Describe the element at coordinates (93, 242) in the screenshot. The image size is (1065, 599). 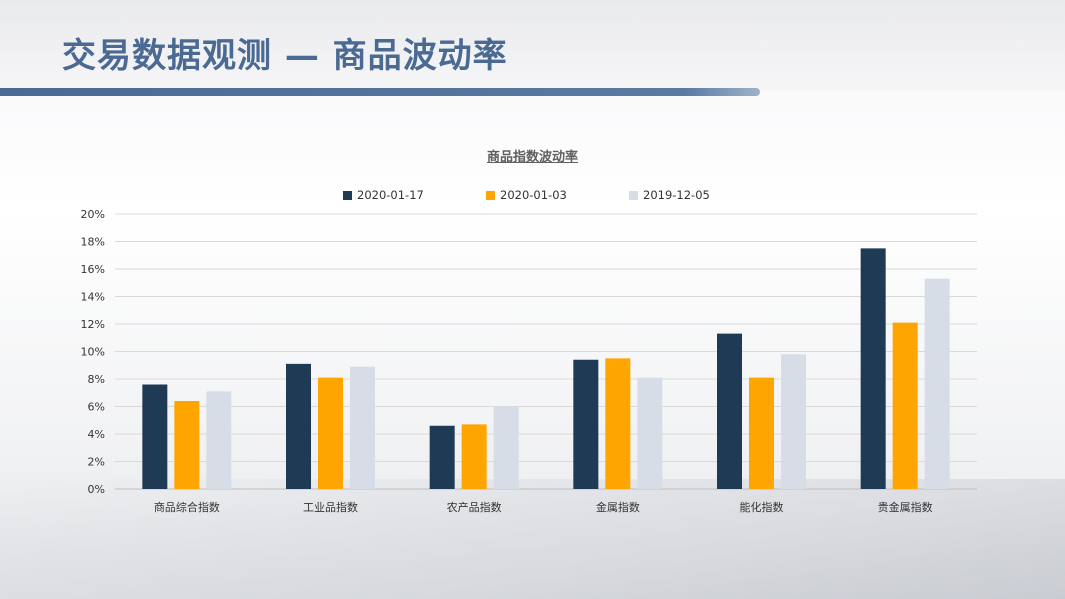
I see `y-tick-label: 18%` at that location.